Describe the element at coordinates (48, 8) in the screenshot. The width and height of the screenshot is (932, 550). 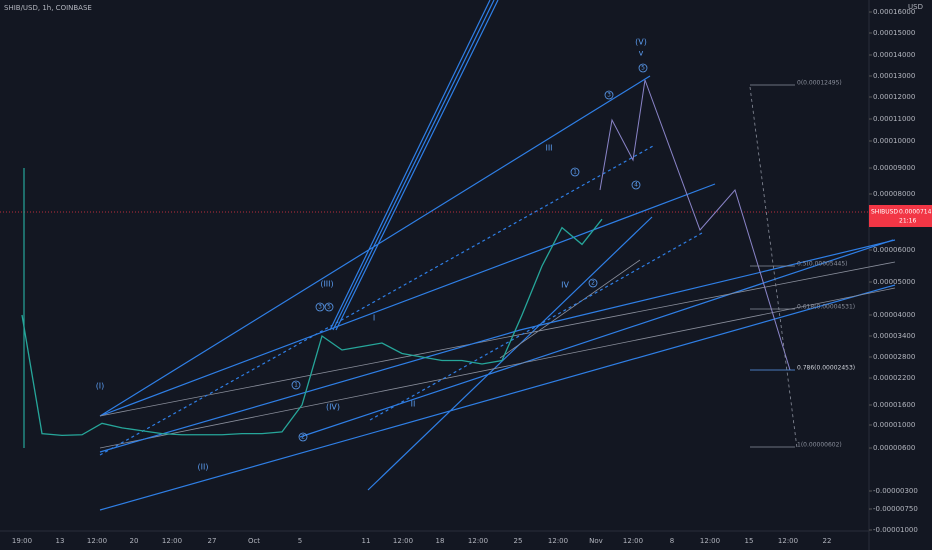
I see `symbol-title: SHIB/USD, 1h, COINBASE` at that location.